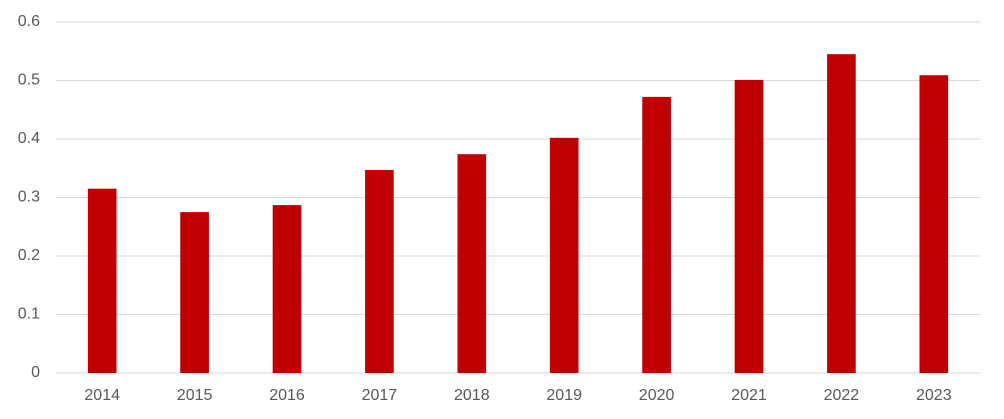 The image size is (1004, 419). What do you see at coordinates (380, 395) in the screenshot?
I see `x-tick-label: 2017` at bounding box center [380, 395].